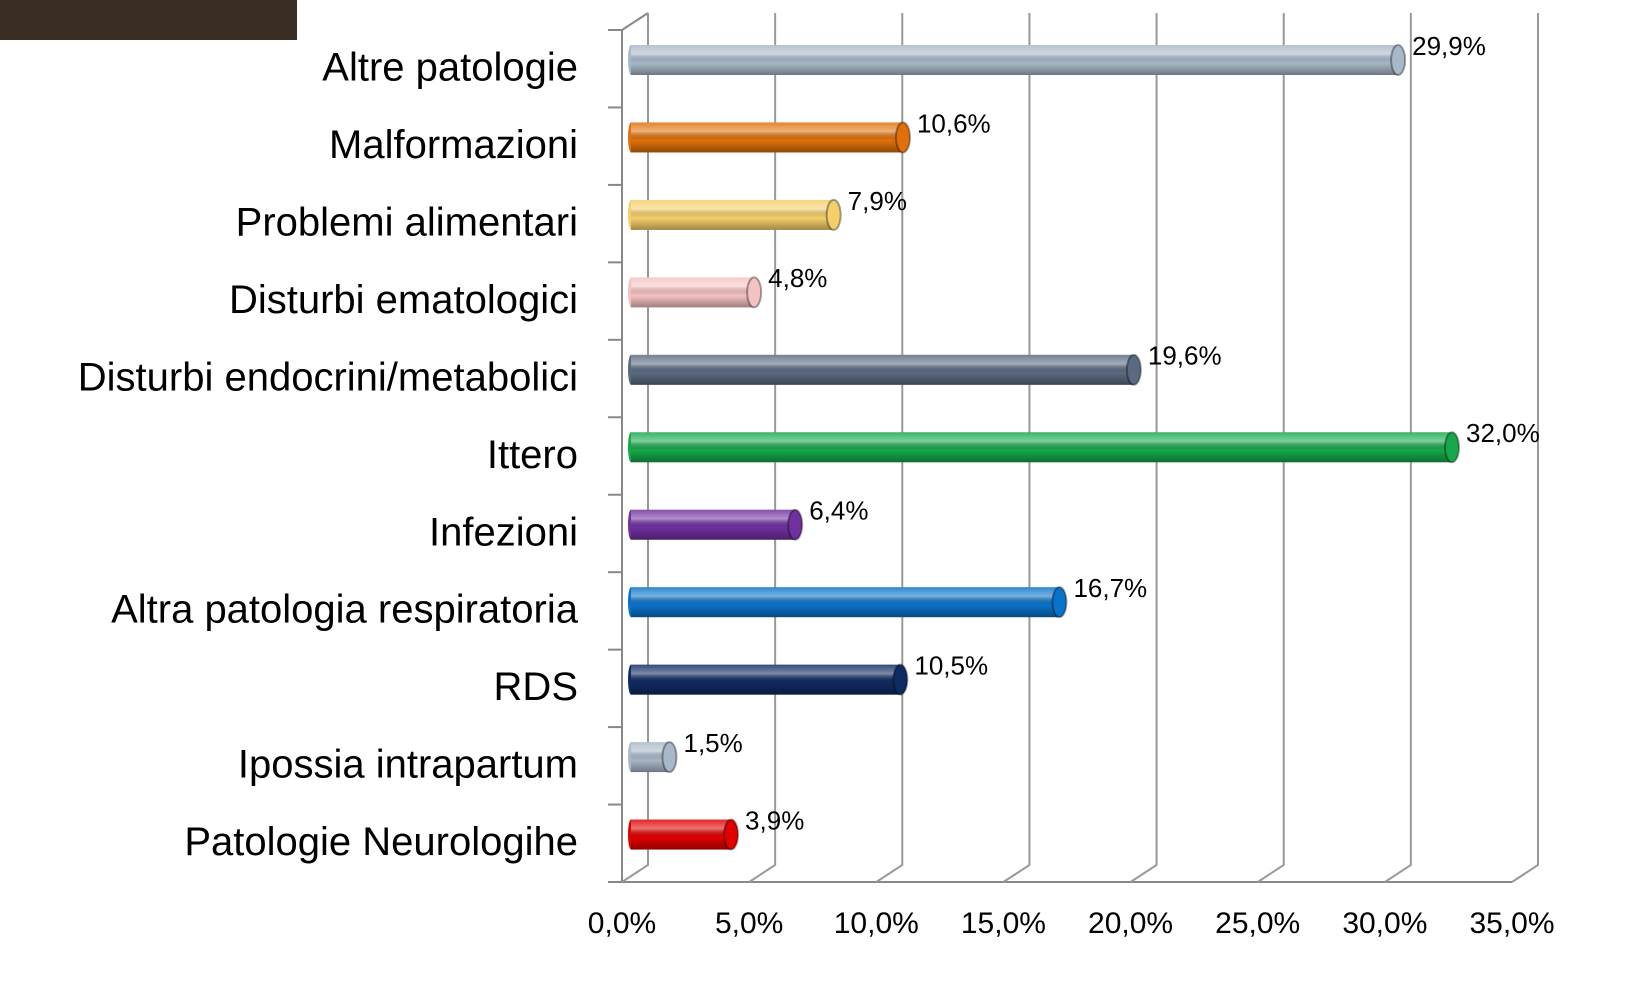 This screenshot has width=1641, height=987. What do you see at coordinates (345, 610) in the screenshot?
I see `category-label: Altra patologia respiratoria` at bounding box center [345, 610].